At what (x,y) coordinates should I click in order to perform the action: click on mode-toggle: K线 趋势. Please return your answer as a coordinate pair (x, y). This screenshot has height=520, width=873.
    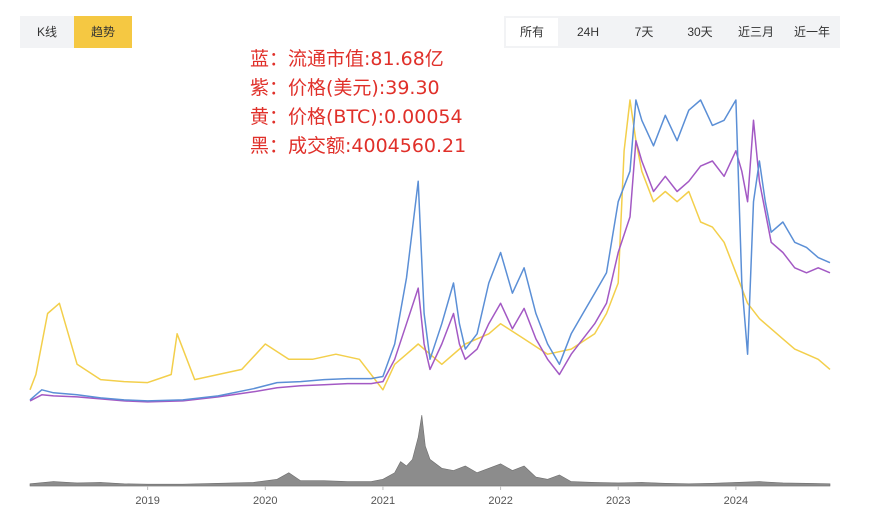
    Looking at the image, I should click on (76, 32).